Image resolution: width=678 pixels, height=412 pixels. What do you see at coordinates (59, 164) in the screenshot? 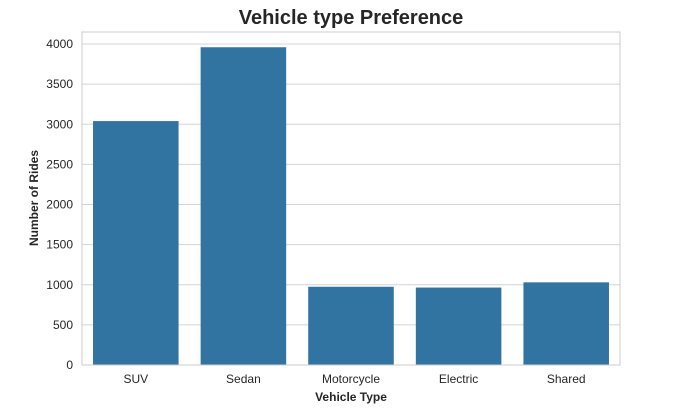
I see `y-tick-label: 2500` at bounding box center [59, 164].